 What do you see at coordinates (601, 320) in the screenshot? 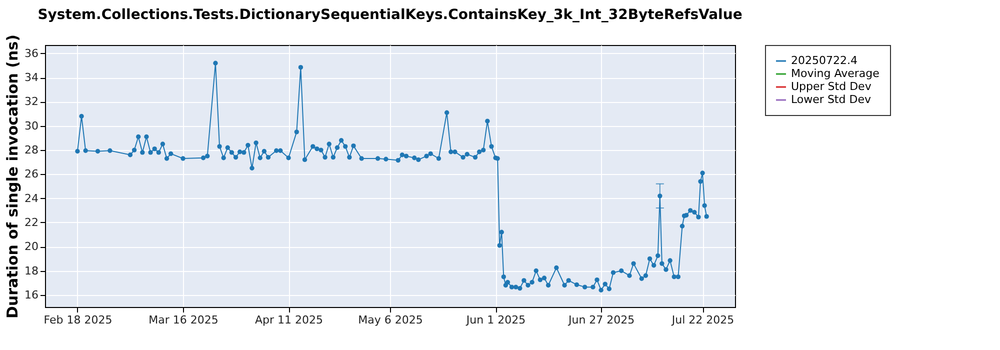
I see `x-tick-label: Jun 27 2025` at bounding box center [601, 320].